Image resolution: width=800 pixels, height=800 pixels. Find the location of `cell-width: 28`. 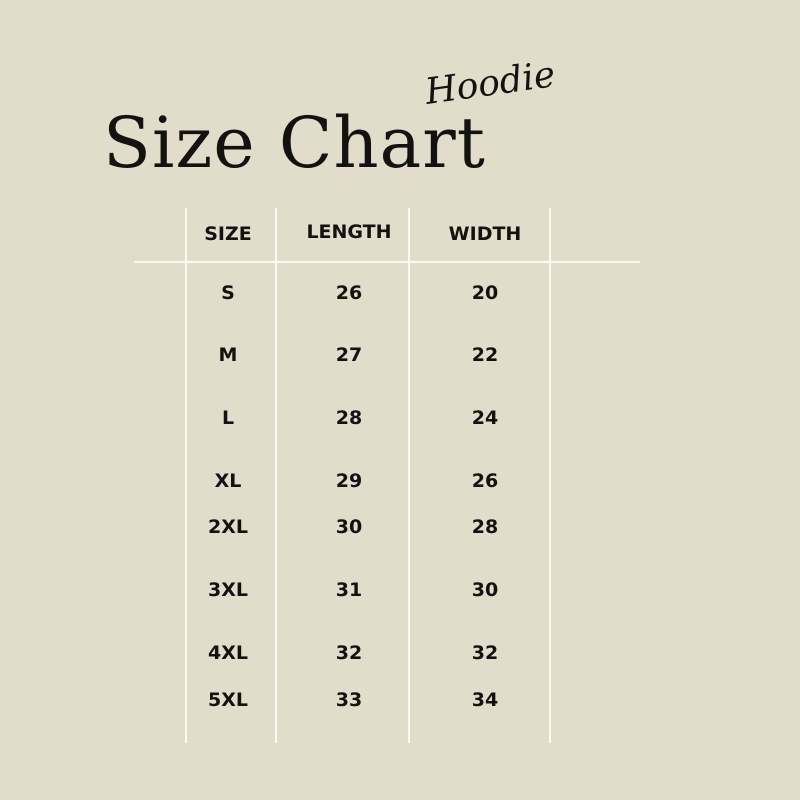

cell-width: 28 is located at coordinates (485, 527).